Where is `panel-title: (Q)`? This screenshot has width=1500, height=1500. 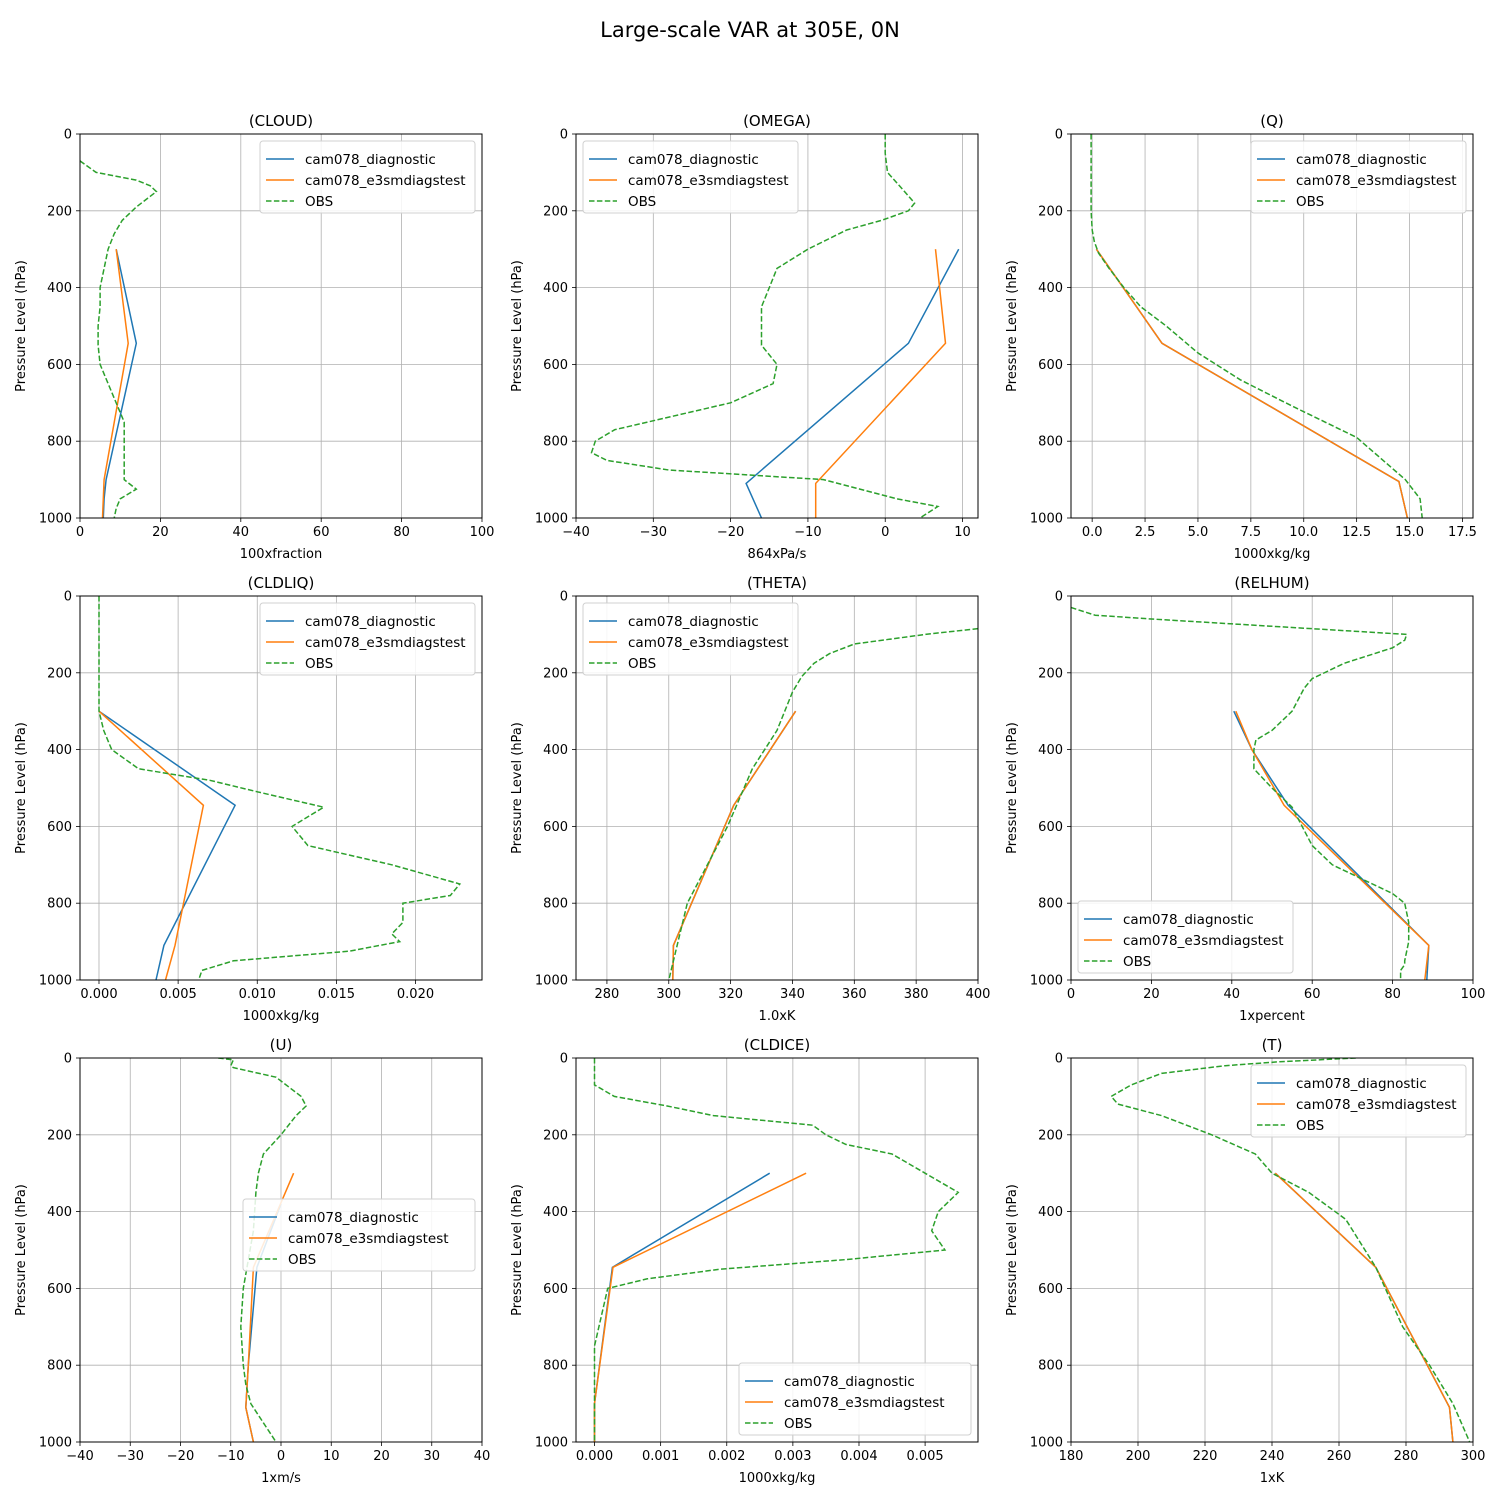
panel-title: (Q) is located at coordinates (1272, 121).